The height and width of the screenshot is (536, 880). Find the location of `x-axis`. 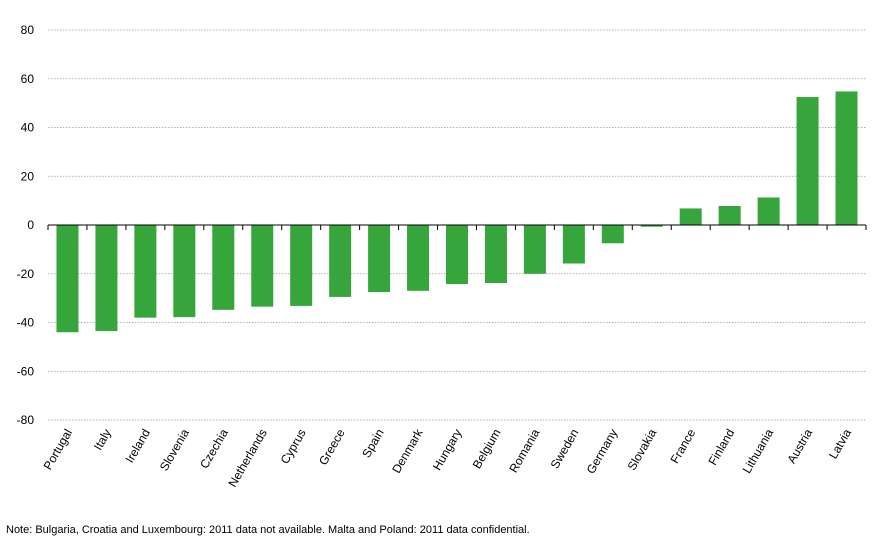

x-axis is located at coordinates (457, 227).